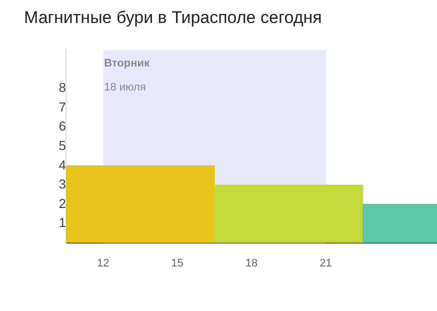  Describe the element at coordinates (62, 88) in the screenshot. I see `y-tick-label: 8` at that location.